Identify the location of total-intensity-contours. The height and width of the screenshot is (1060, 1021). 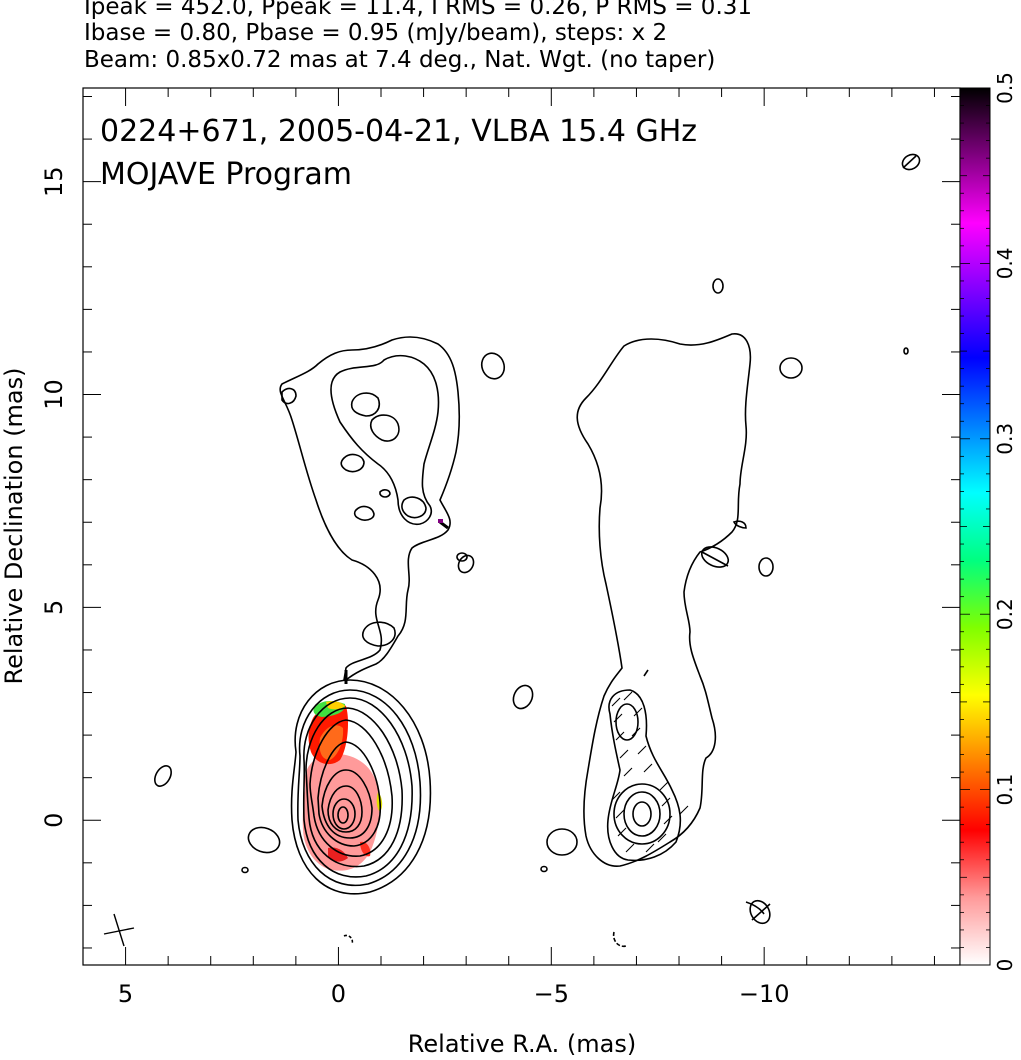
(361, 787).